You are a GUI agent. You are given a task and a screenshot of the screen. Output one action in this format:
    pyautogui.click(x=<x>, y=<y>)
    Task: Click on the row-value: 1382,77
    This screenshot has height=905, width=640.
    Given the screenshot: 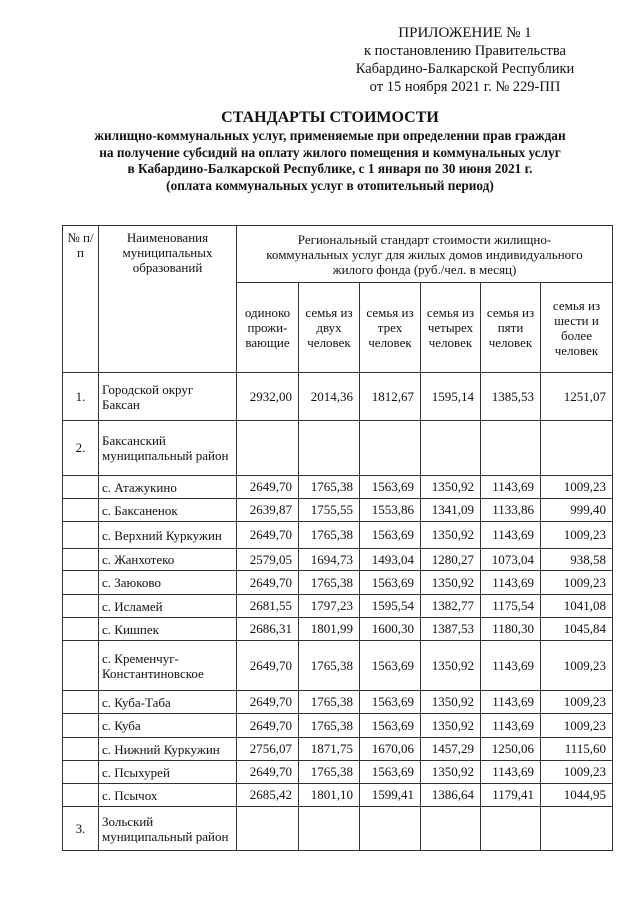 What is the action you would take?
    pyautogui.click(x=450, y=606)
    